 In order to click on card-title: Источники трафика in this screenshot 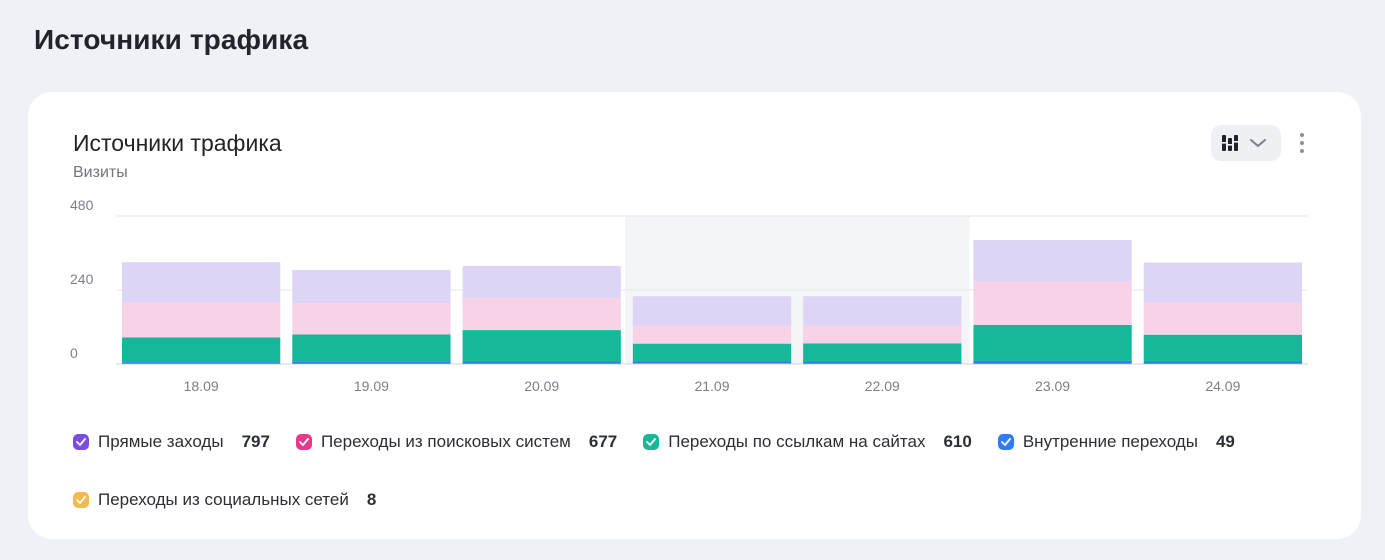, I will do `click(177, 143)`.